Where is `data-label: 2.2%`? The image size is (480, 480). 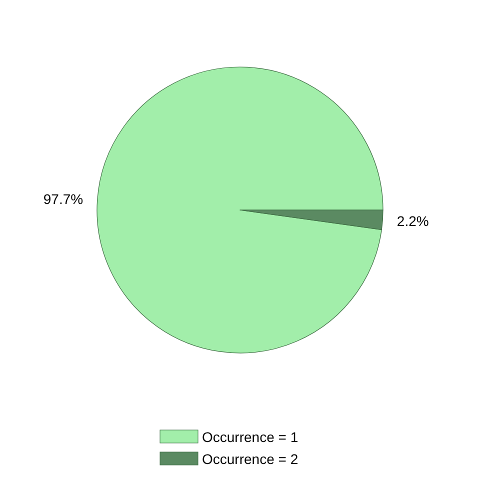
data-label: 2.2% is located at coordinates (412, 220).